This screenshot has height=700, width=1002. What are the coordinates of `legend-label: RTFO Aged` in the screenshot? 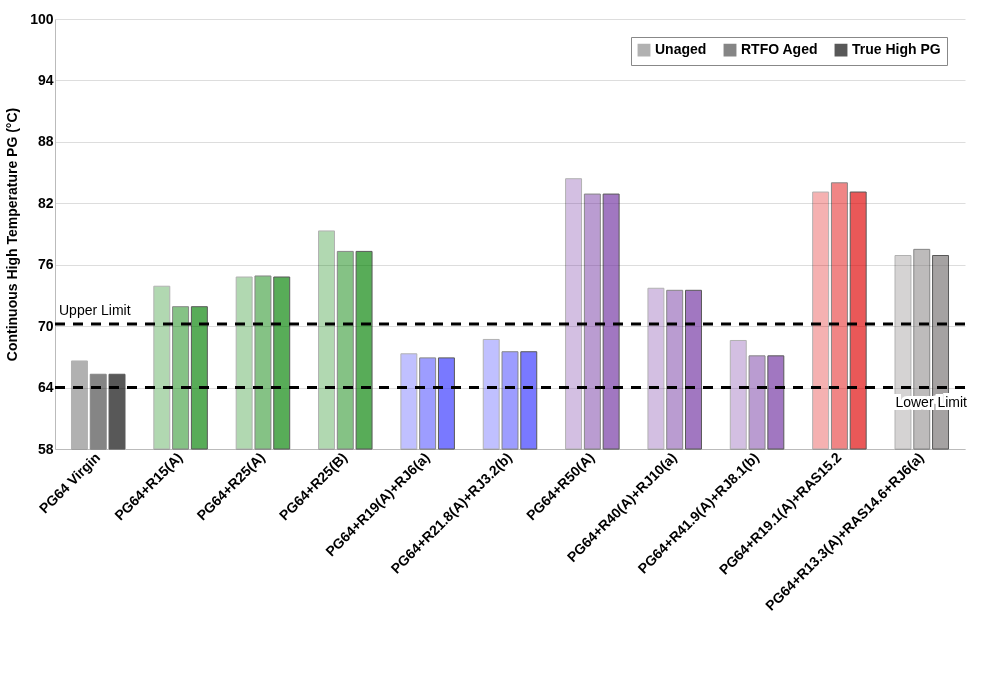 It's located at (779, 49).